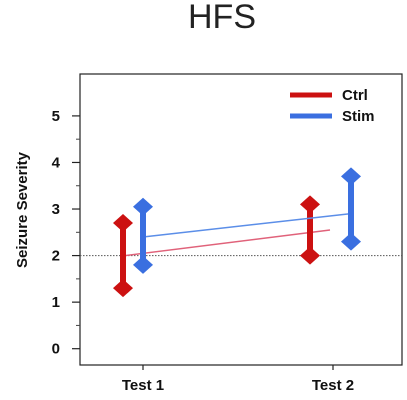 The height and width of the screenshot is (400, 407). What do you see at coordinates (222, 18) in the screenshot?
I see `chart-title: HFS` at bounding box center [222, 18].